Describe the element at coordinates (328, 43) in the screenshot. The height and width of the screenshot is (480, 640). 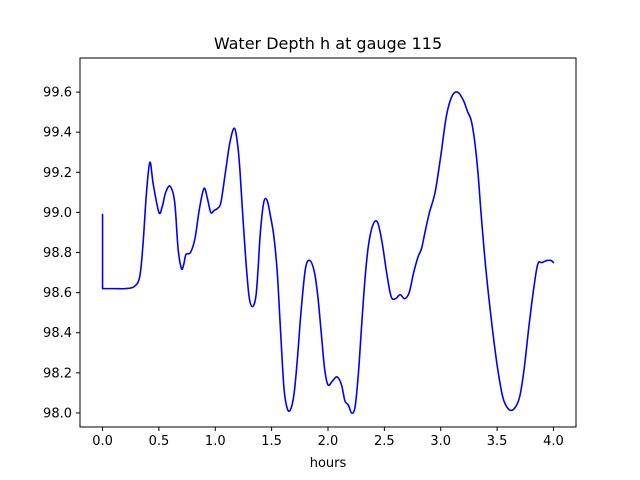
I see `chart-title: Water Depth h at gauge 115` at that location.